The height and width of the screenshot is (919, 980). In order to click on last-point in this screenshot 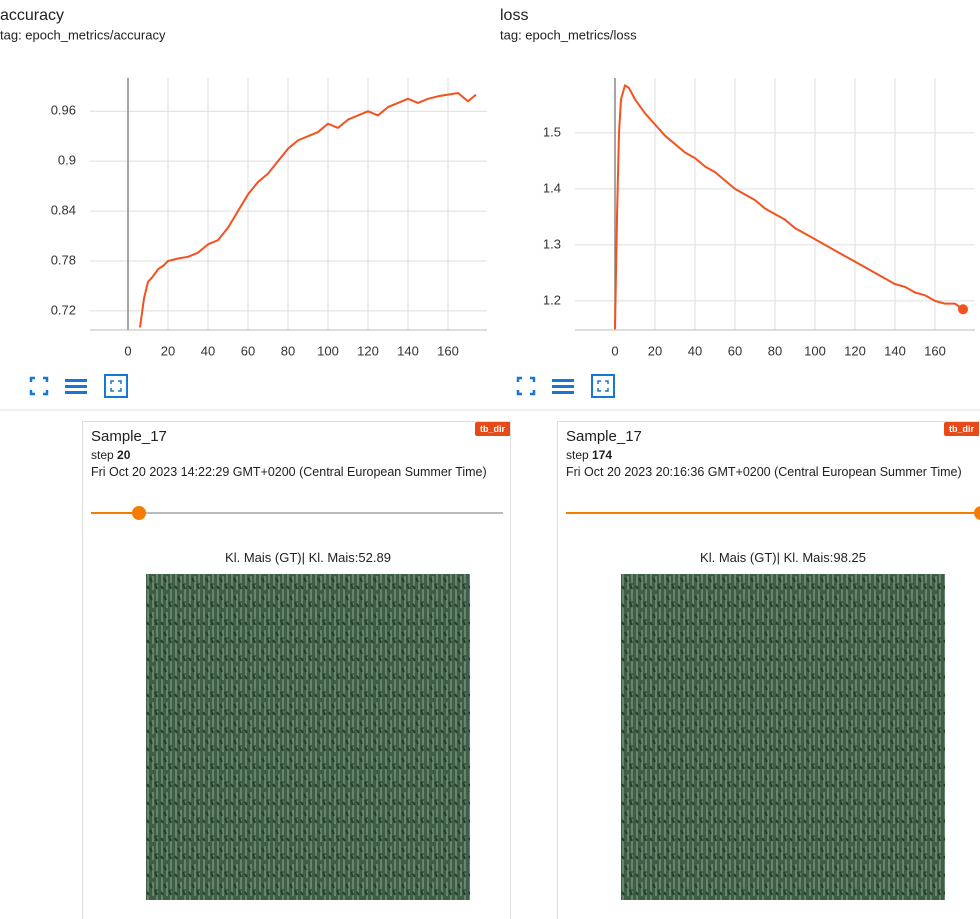, I will do `click(963, 309)`.